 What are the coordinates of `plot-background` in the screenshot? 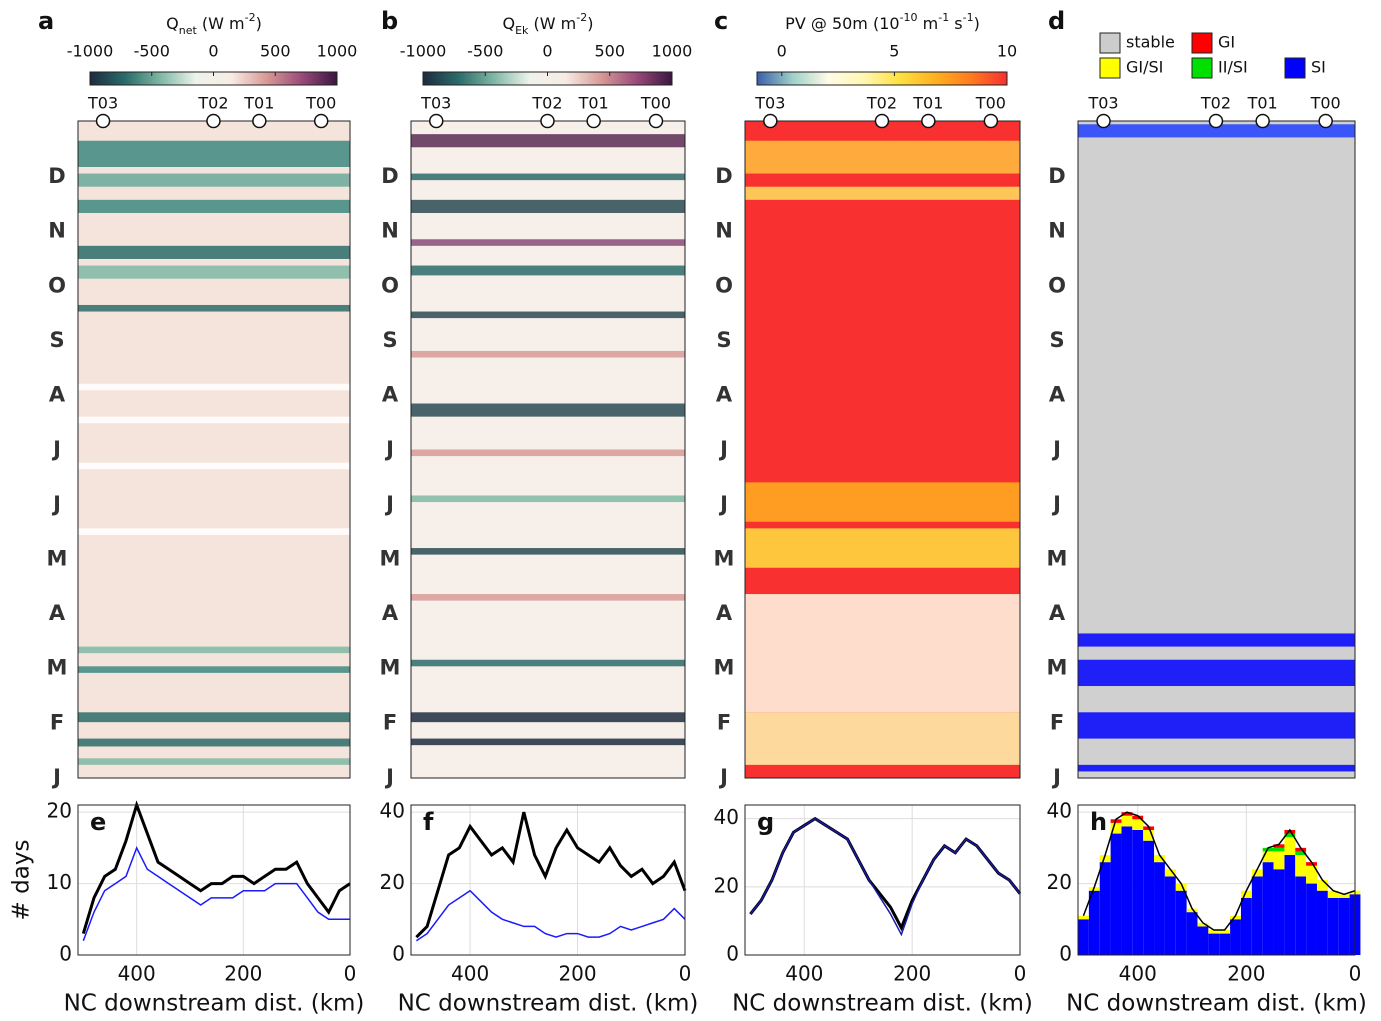 It's located at (214, 880).